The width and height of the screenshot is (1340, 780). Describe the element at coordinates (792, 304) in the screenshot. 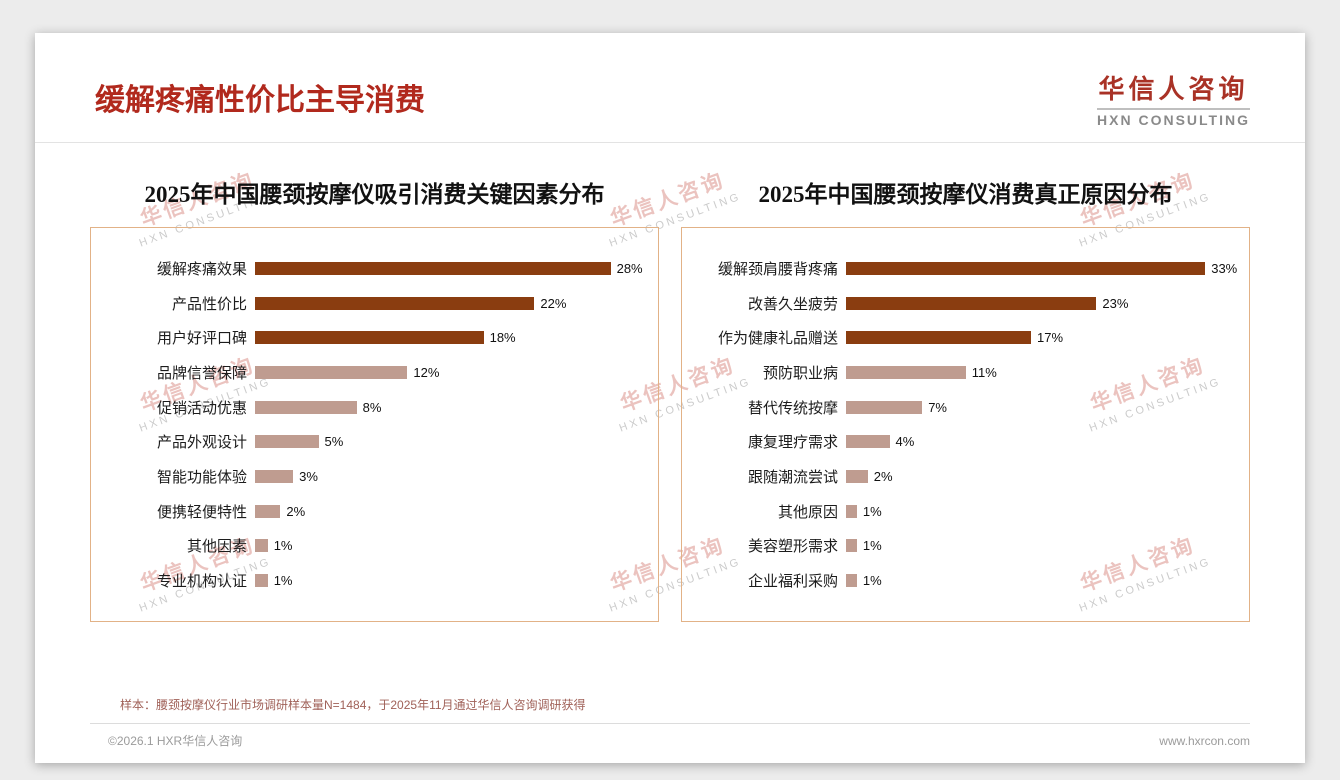

I see `bar-category-label: 改善久坐疲劳` at that location.